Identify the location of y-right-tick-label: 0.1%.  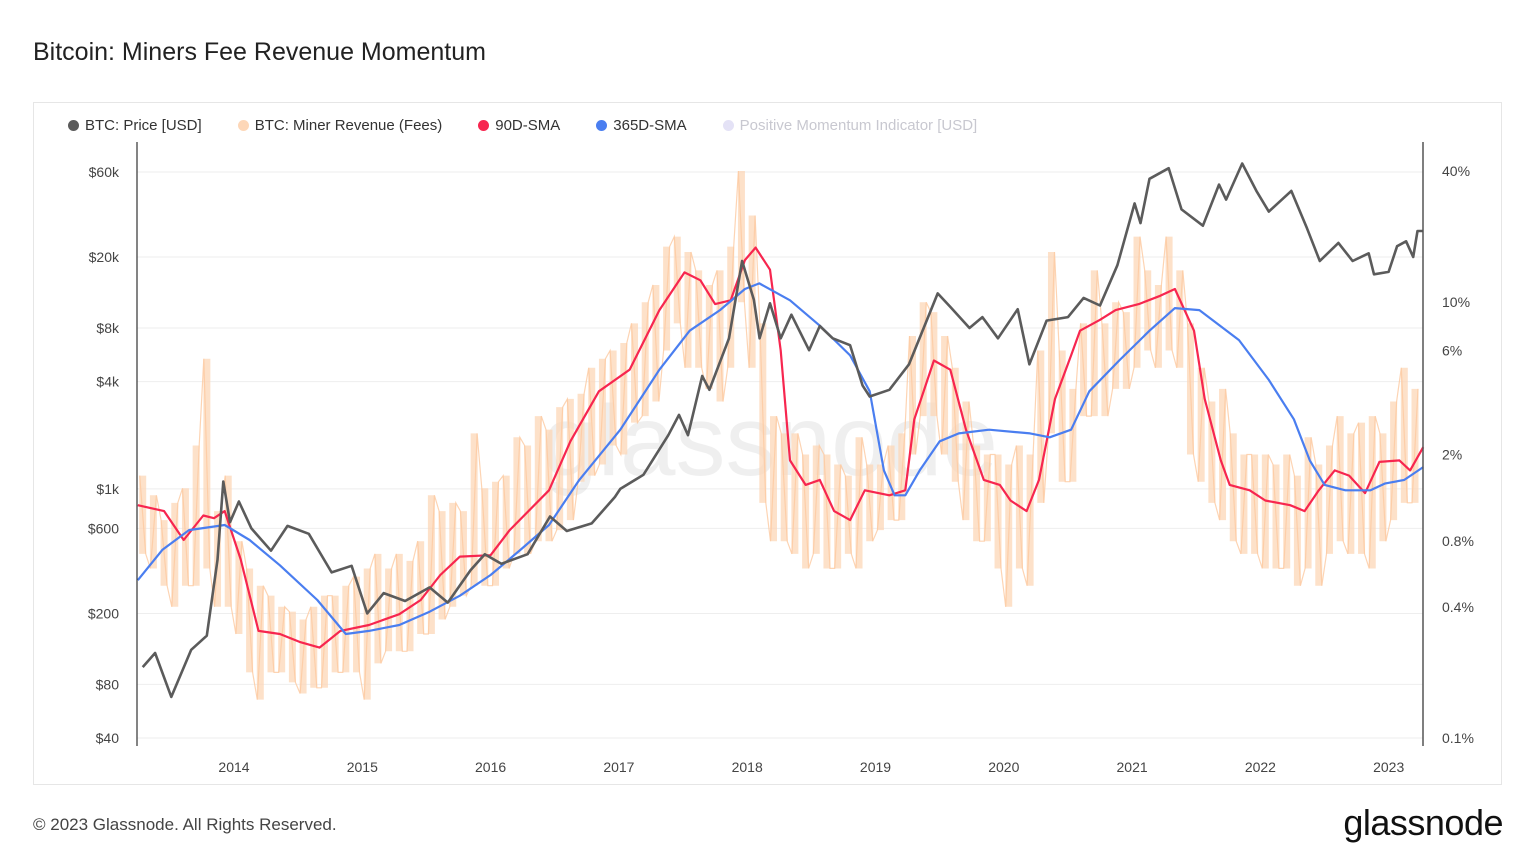
(1458, 738).